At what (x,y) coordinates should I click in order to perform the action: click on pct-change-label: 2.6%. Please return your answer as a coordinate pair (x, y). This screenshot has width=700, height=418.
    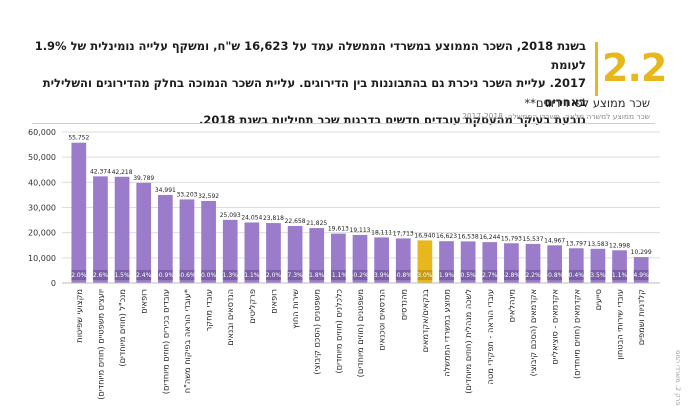
    Looking at the image, I should click on (101, 275).